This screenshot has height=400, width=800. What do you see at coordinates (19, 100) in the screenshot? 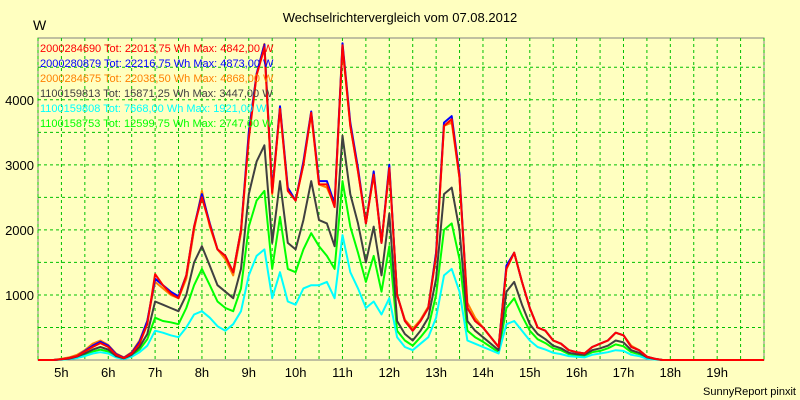
I see `y-tick-label: 4000` at bounding box center [19, 100].